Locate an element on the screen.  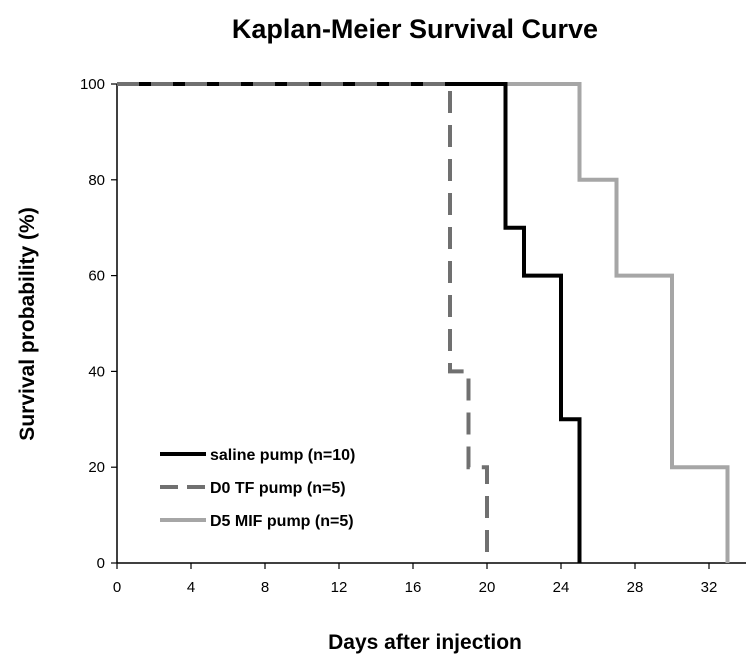
y-tick-label: 80 is located at coordinates (96, 180).